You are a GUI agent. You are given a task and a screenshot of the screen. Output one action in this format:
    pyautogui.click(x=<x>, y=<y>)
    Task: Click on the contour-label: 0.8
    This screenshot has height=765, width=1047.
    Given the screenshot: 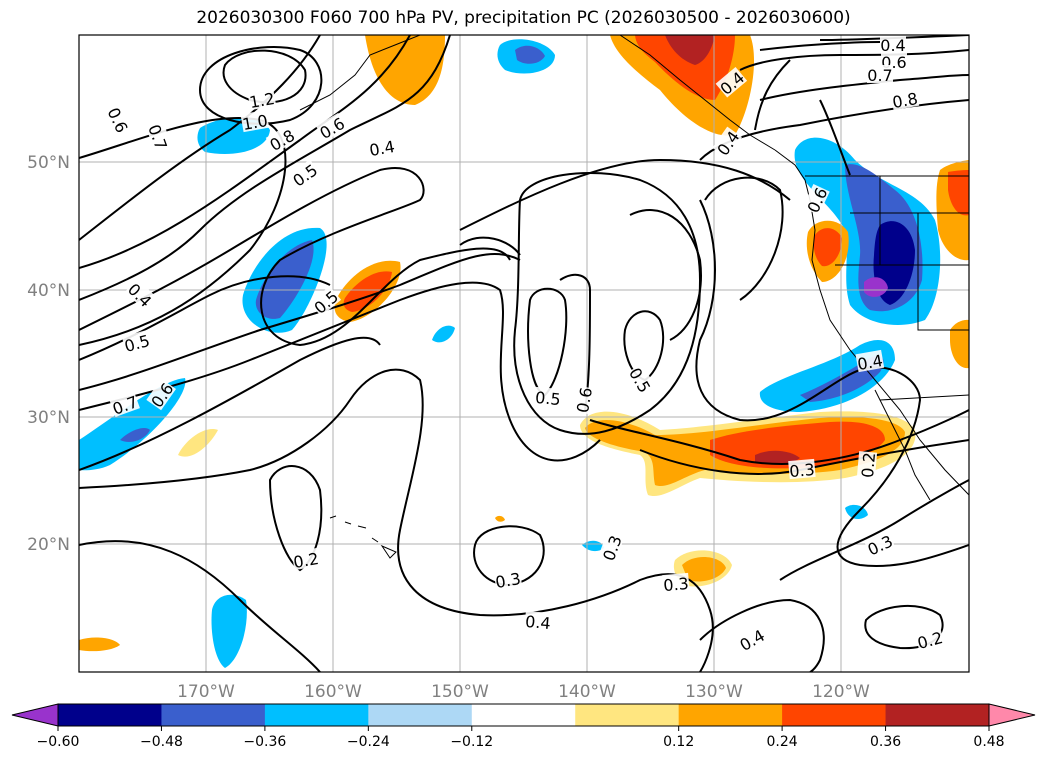 What is the action you would take?
    pyautogui.click(x=281, y=139)
    